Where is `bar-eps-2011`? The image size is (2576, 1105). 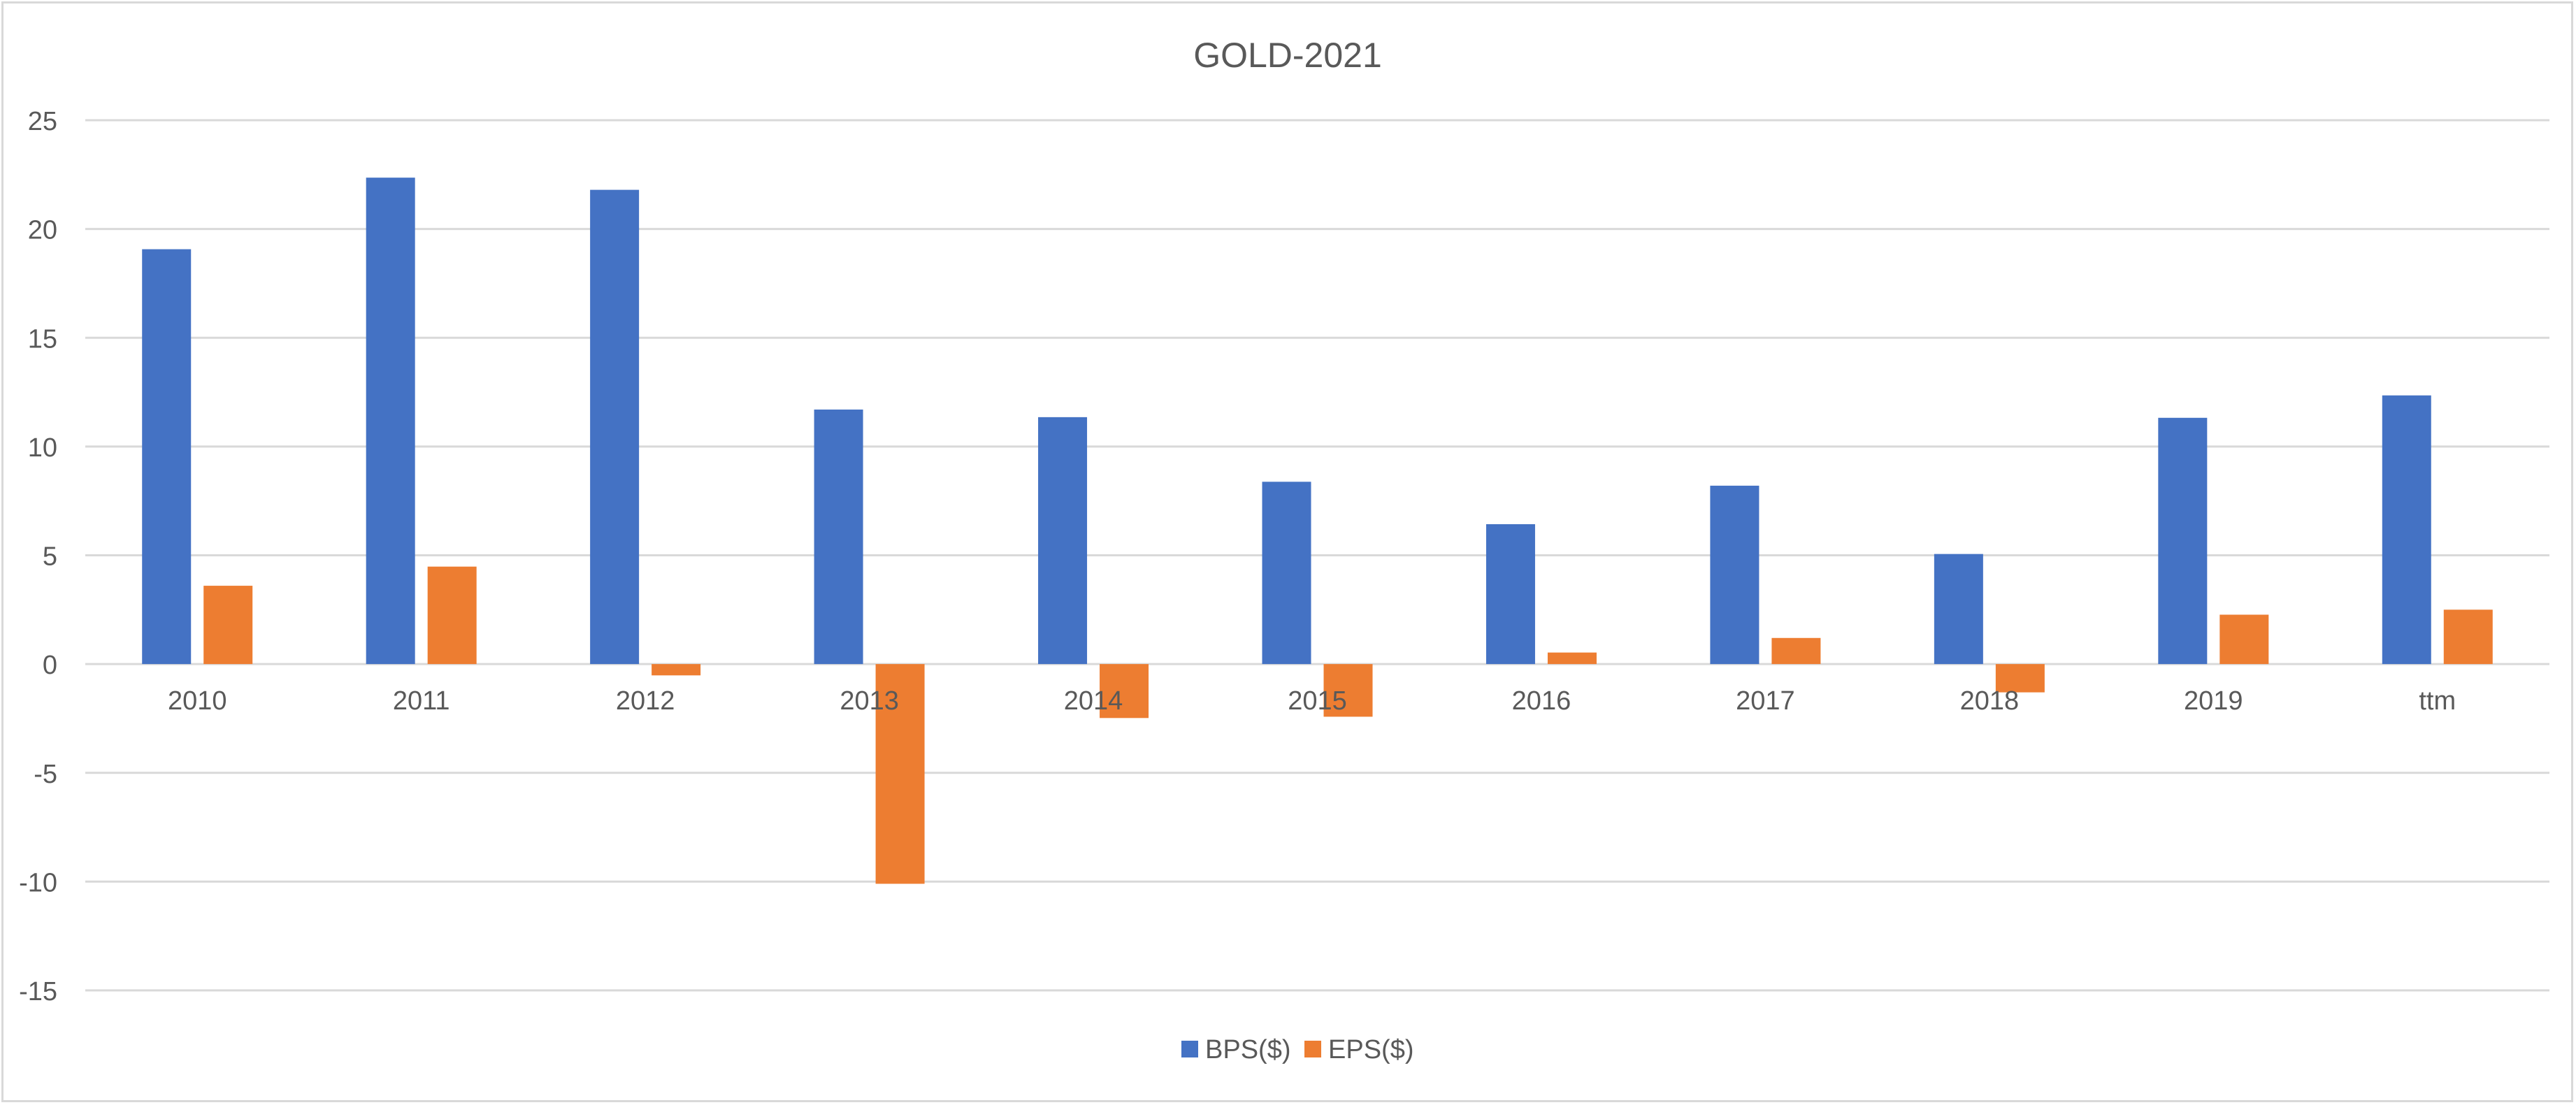 bar-eps-2011 is located at coordinates (452, 616).